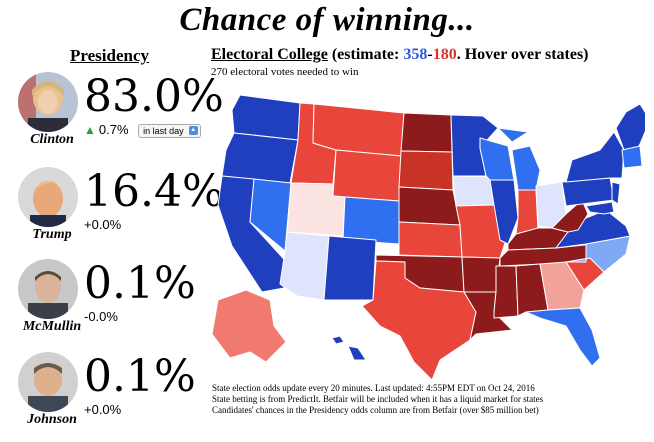 This screenshot has height=442, width=654. What do you see at coordinates (426, 170) in the screenshot?
I see `state-sd` at bounding box center [426, 170].